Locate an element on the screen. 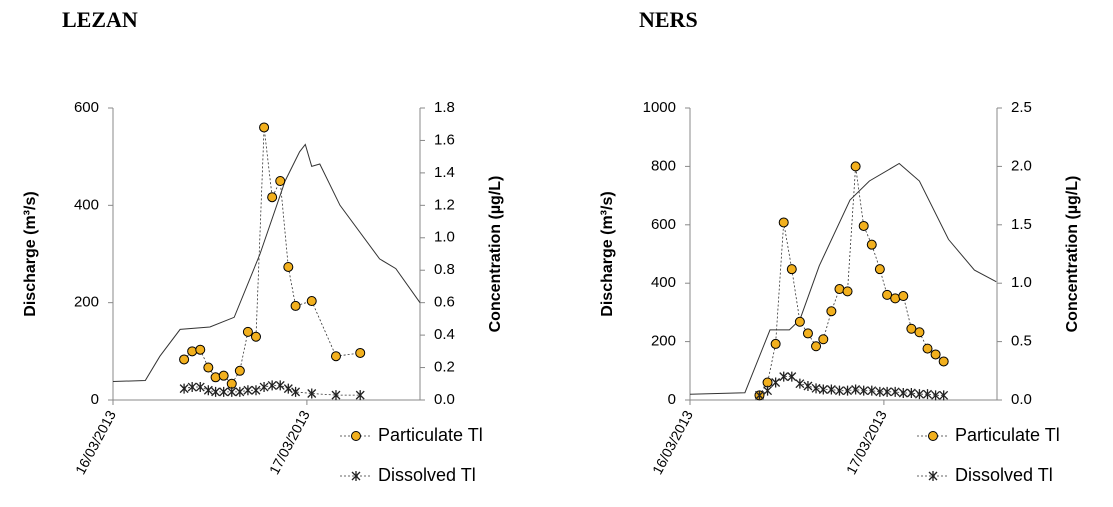 Image resolution: width=1113 pixels, height=507 pixels. y2-tick-label: 1.5 is located at coordinates (1021, 224).